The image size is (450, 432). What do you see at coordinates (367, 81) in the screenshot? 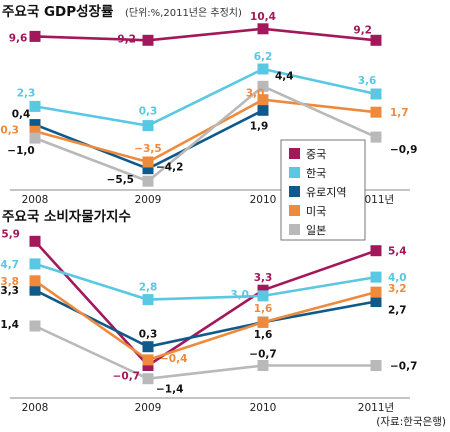
I see `data-label-한국-3: 3,6` at bounding box center [367, 81].